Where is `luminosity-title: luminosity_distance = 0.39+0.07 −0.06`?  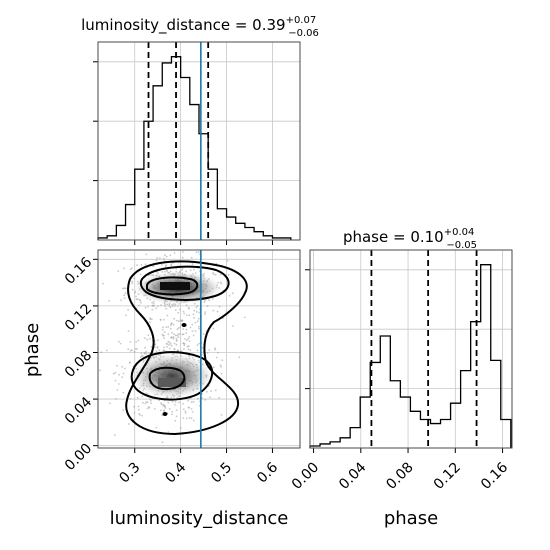 luminosity-title: luminosity_distance = 0.39+0.07 −0.06 is located at coordinates (200, 27).